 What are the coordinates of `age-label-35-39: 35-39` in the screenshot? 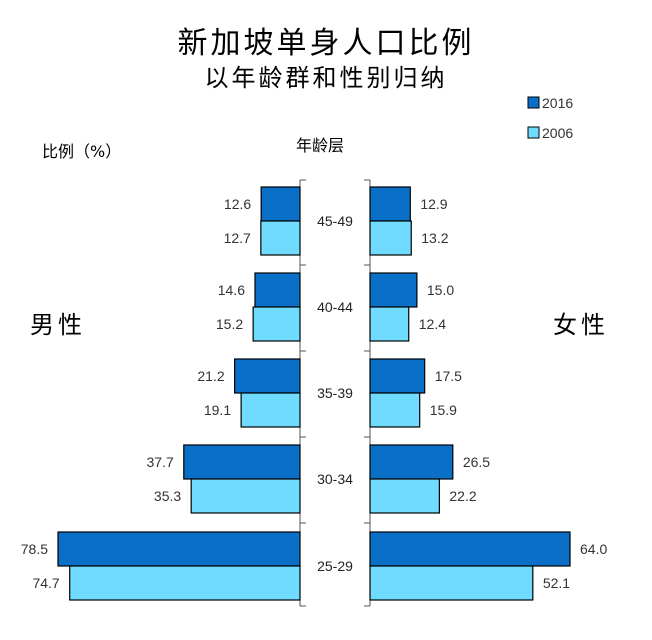 It's located at (335, 393).